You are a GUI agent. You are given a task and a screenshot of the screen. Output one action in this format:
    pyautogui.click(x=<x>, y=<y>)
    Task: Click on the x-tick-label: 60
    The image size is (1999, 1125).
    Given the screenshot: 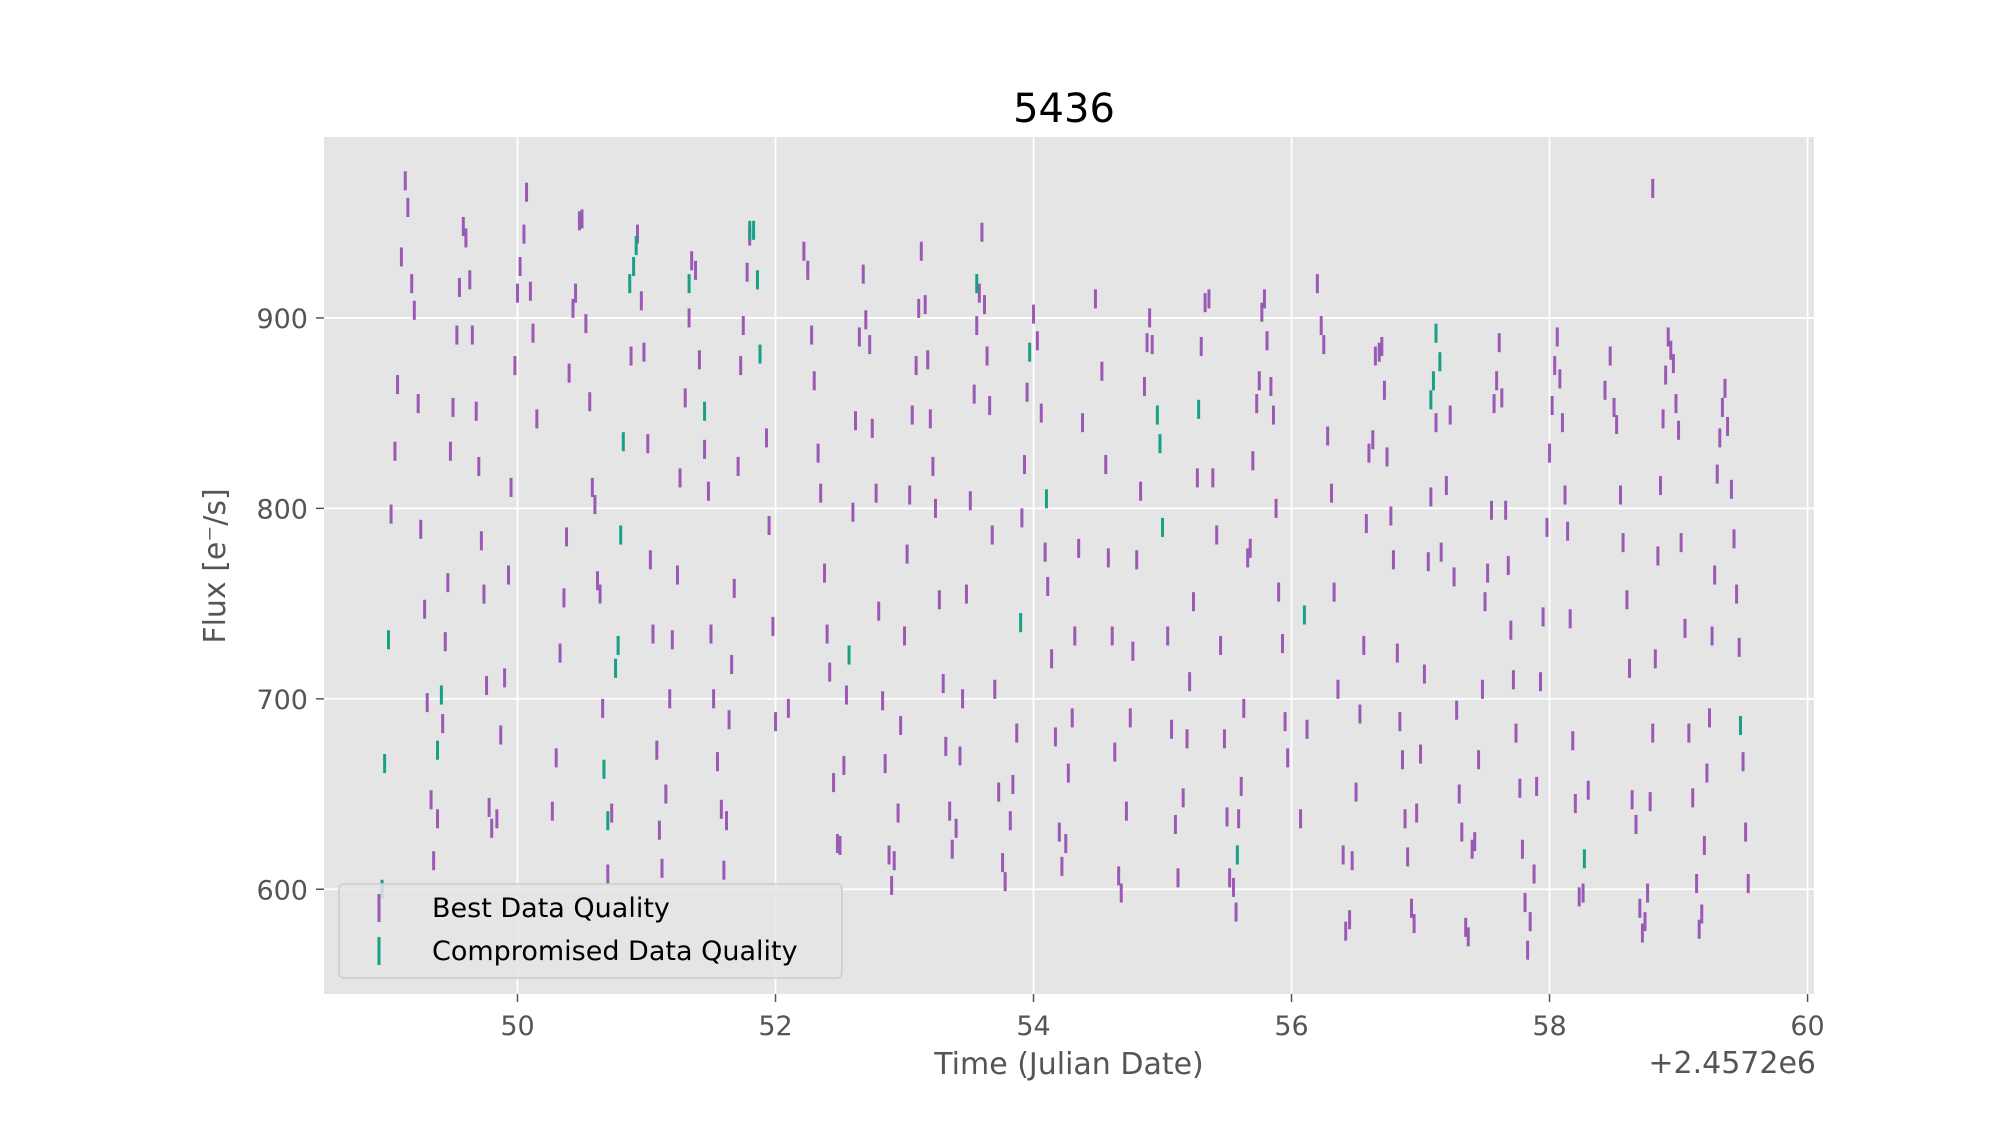 What is the action you would take?
    pyautogui.click(x=1807, y=1026)
    